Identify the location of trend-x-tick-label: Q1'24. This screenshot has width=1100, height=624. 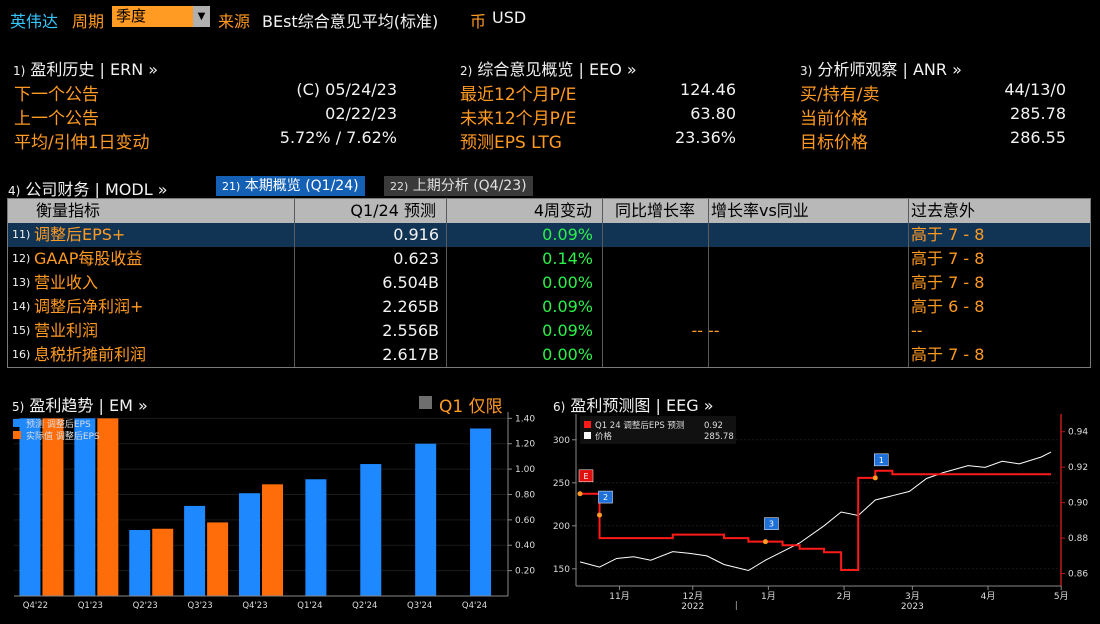
(309, 606).